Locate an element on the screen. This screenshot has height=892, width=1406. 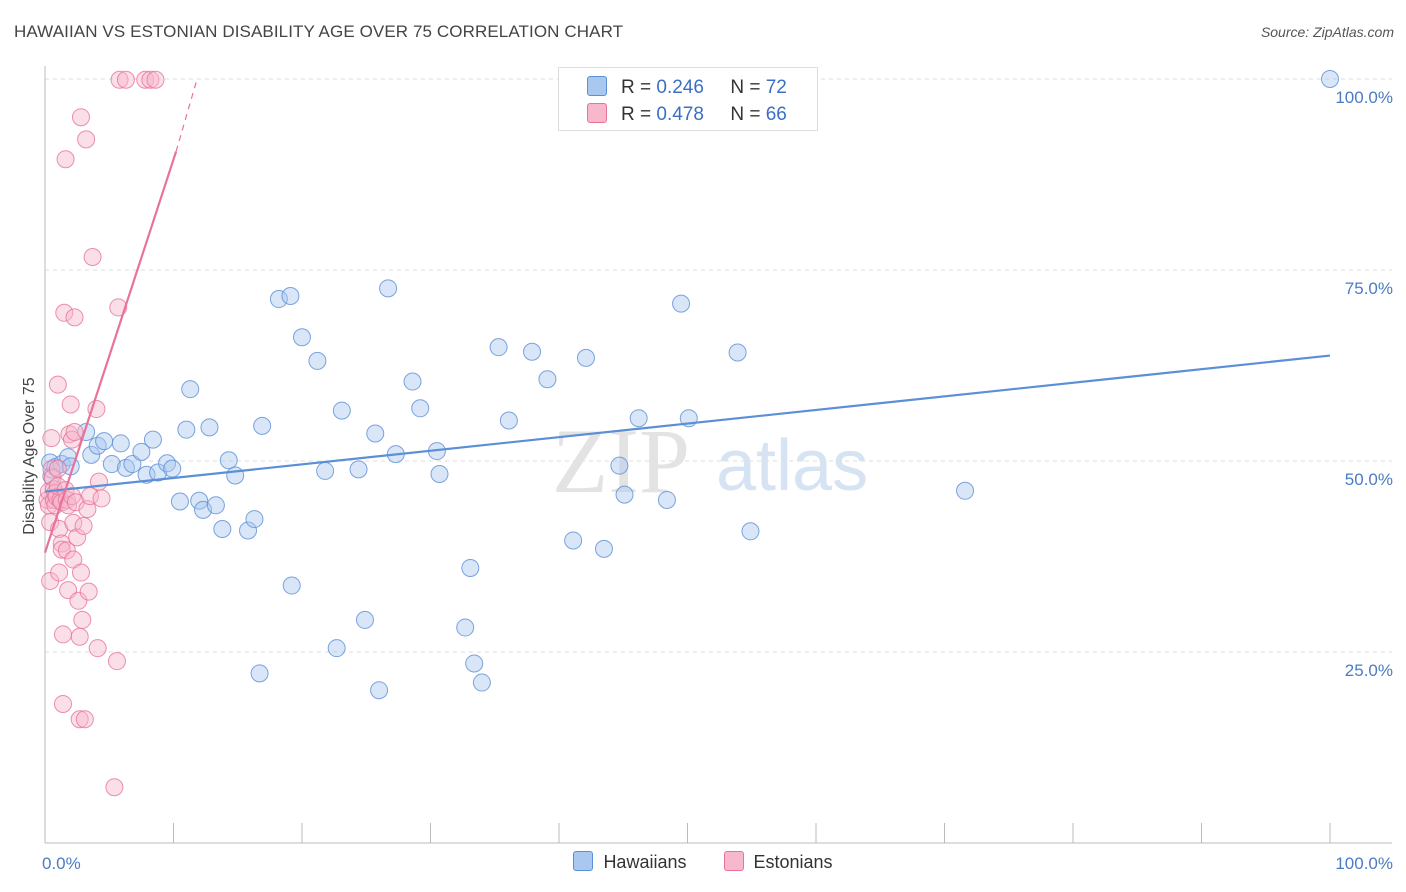
r-label: R = is located at coordinates (636, 87).